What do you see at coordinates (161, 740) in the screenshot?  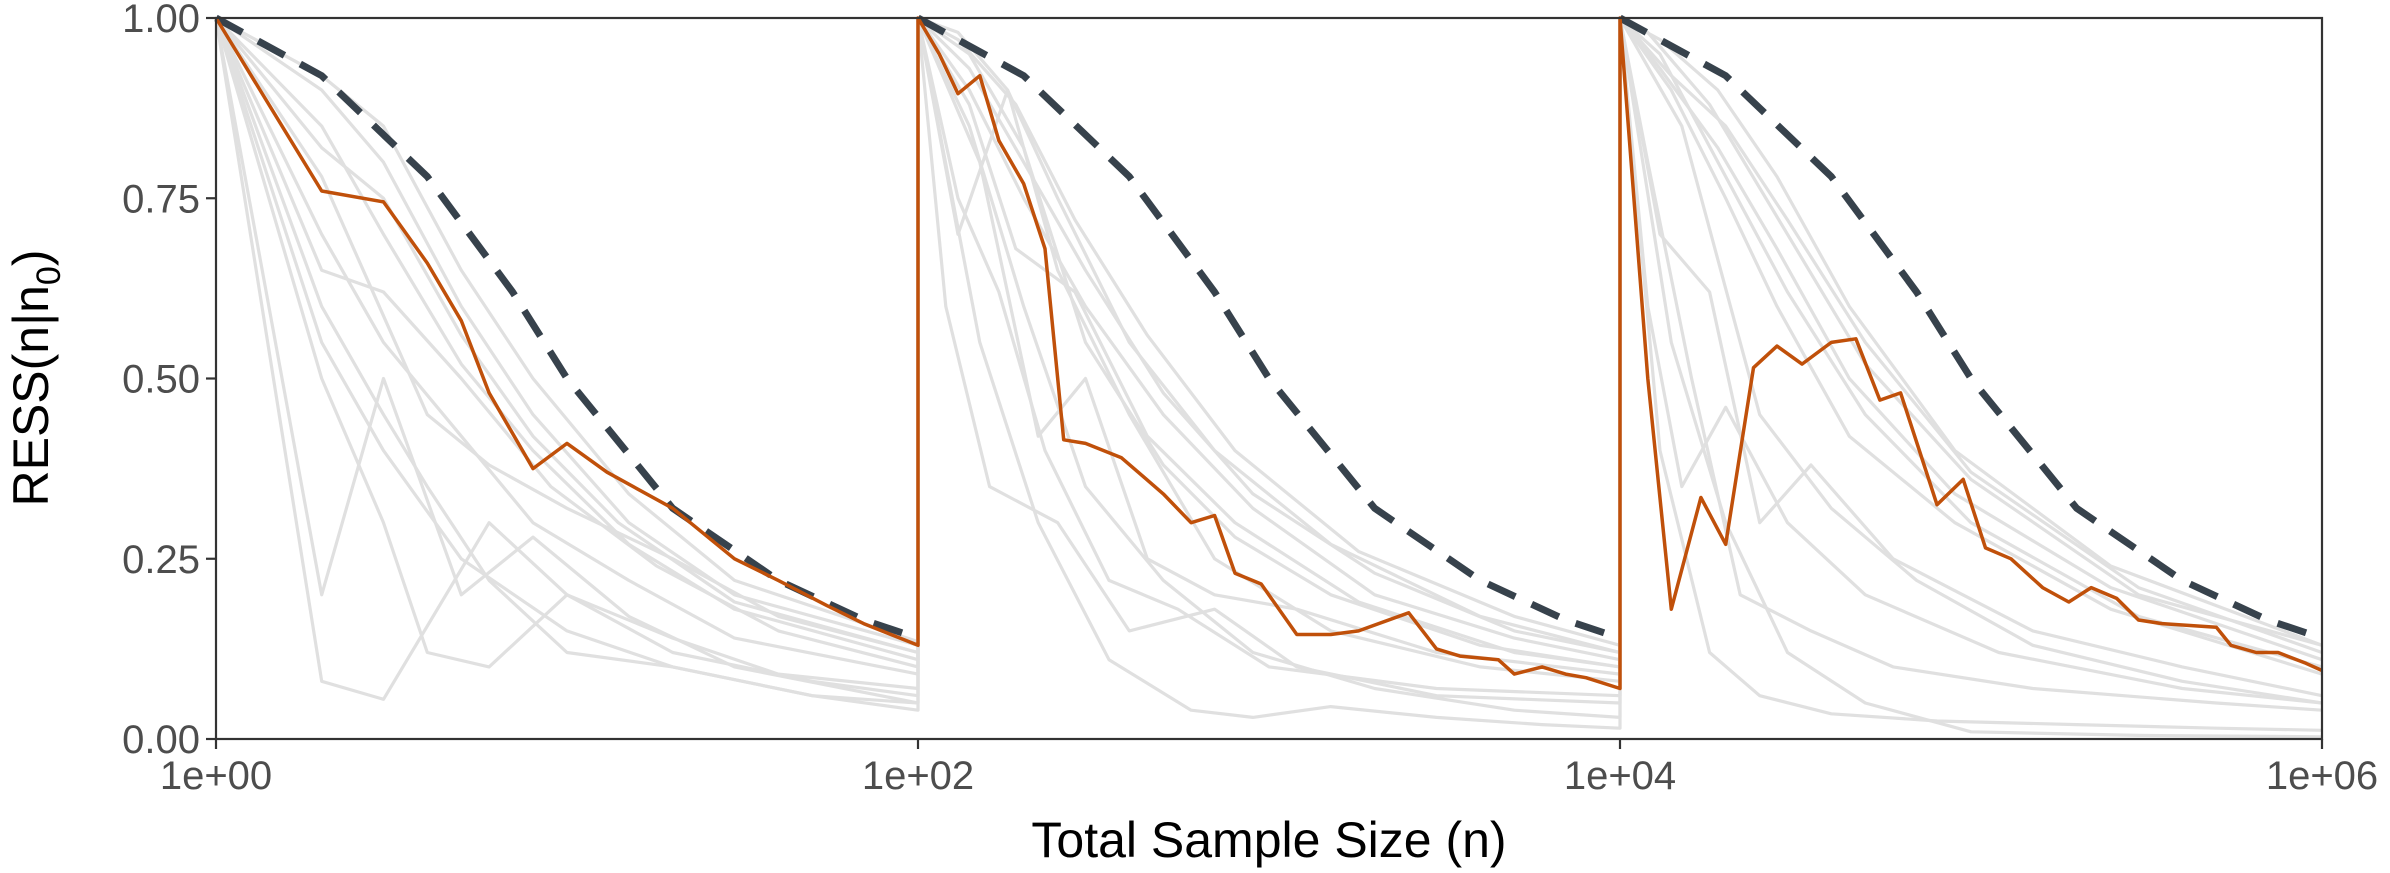 I see `y-tick-label: 0.00` at bounding box center [161, 740].